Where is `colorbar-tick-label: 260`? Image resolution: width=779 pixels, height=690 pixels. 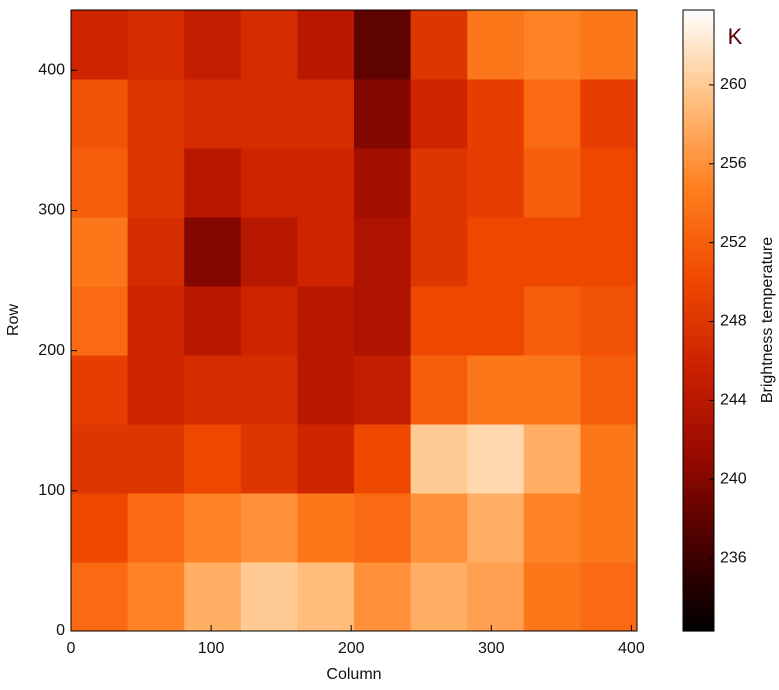 colorbar-tick-label: 260 is located at coordinates (733, 84).